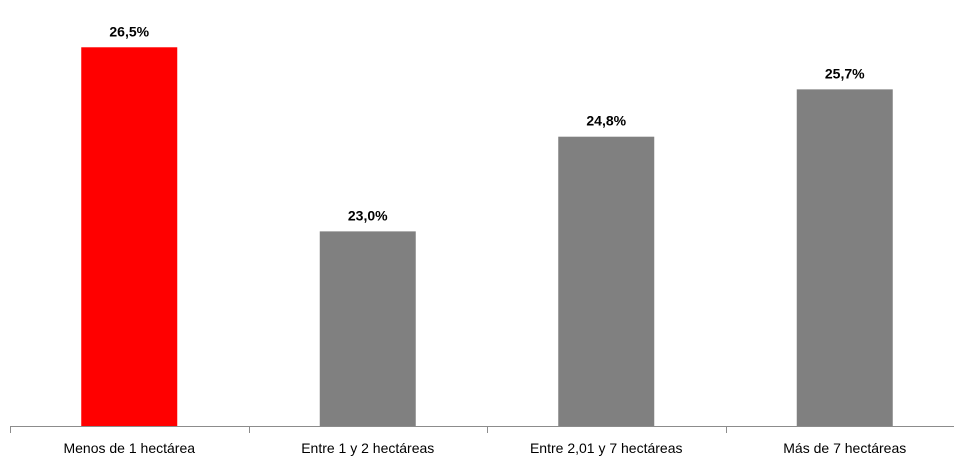  Describe the element at coordinates (844, 448) in the screenshot. I see `category-label: Más de 7 hectáreas` at that location.